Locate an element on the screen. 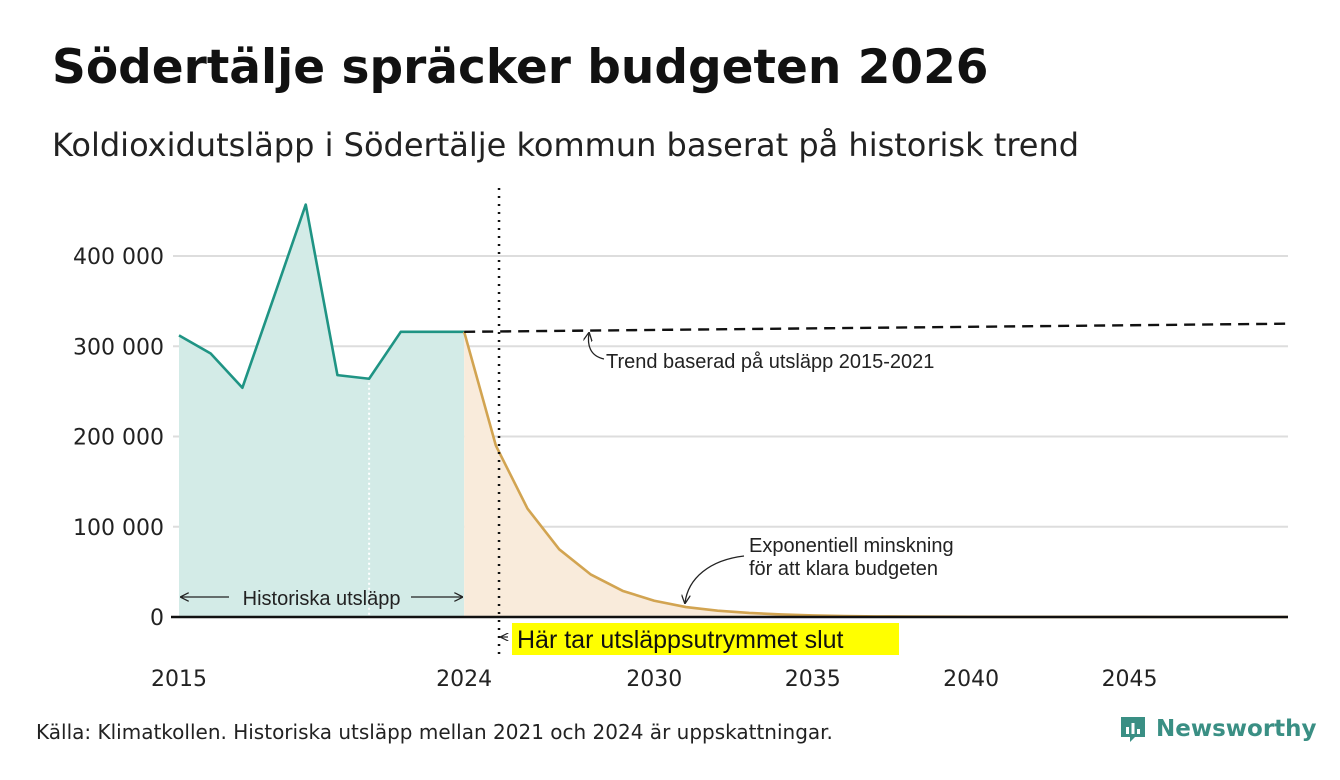  annotation-budget-end: Här tar utsläppsutrymmet slut is located at coordinates (680, 640).